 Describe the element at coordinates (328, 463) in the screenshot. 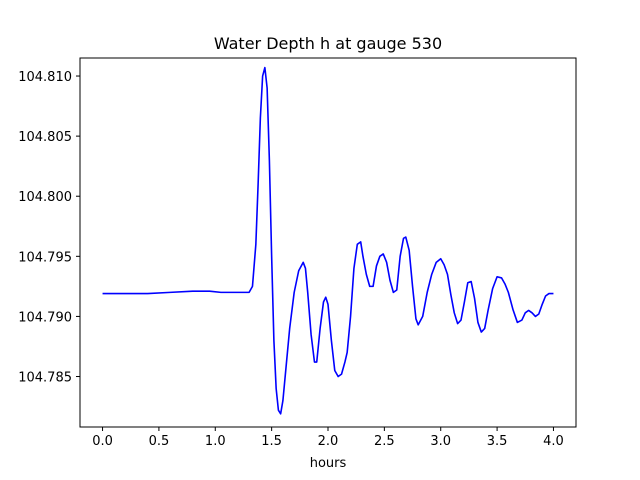

I see `x-axis-label: hours` at that location.